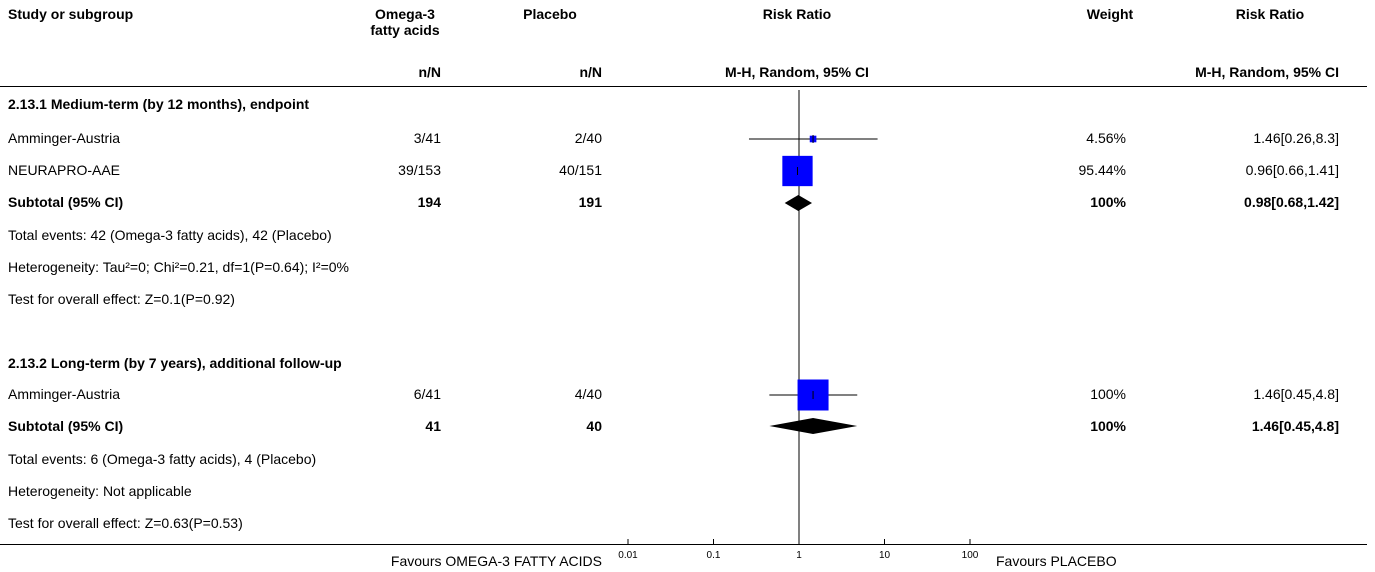 This screenshot has width=1375, height=572. What do you see at coordinates (71, 14) in the screenshot?
I see `header-study-label: Study or subgroup` at bounding box center [71, 14].